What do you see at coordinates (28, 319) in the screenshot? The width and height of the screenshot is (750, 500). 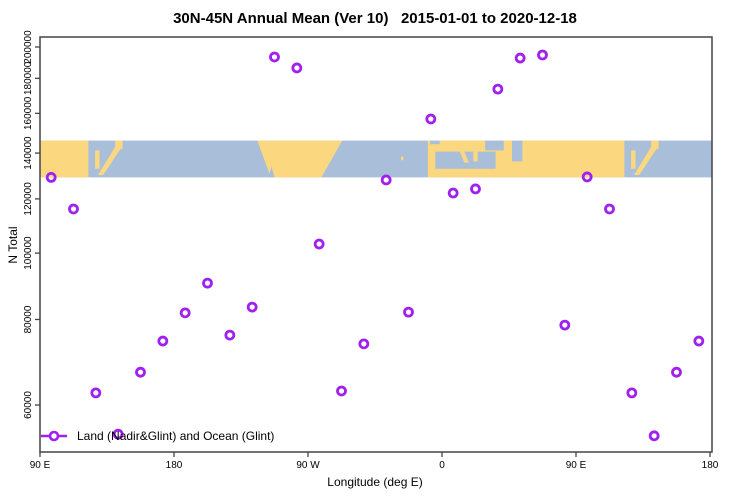 I see `y-tick-label: 80000` at bounding box center [28, 319].